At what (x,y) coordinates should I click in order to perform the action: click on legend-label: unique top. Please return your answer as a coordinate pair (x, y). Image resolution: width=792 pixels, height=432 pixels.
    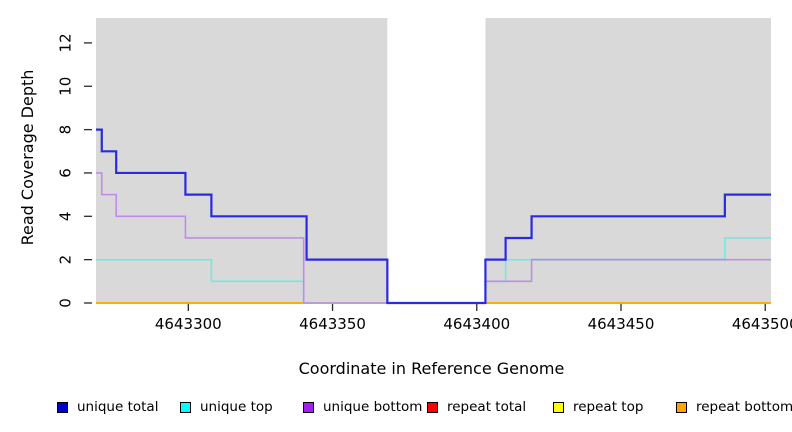
    Looking at the image, I should click on (236, 407).